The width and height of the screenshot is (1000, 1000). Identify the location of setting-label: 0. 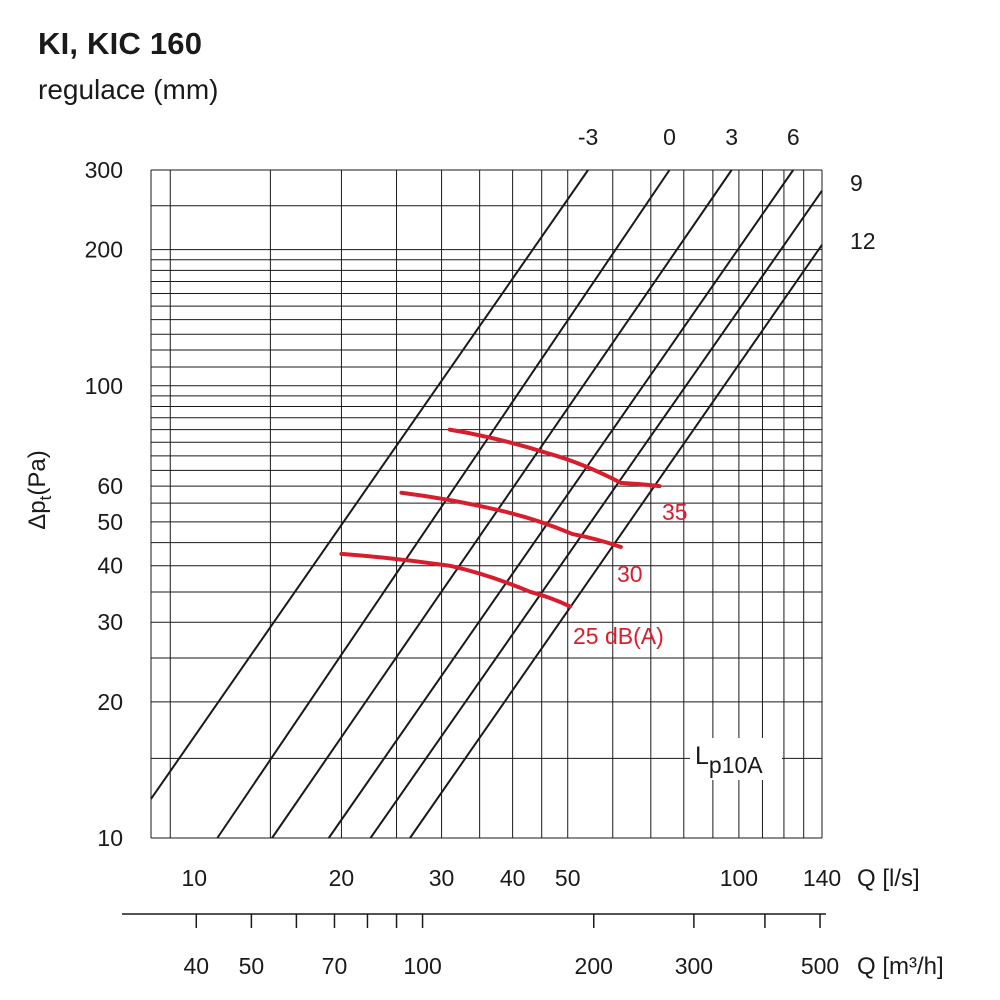
(669, 137).